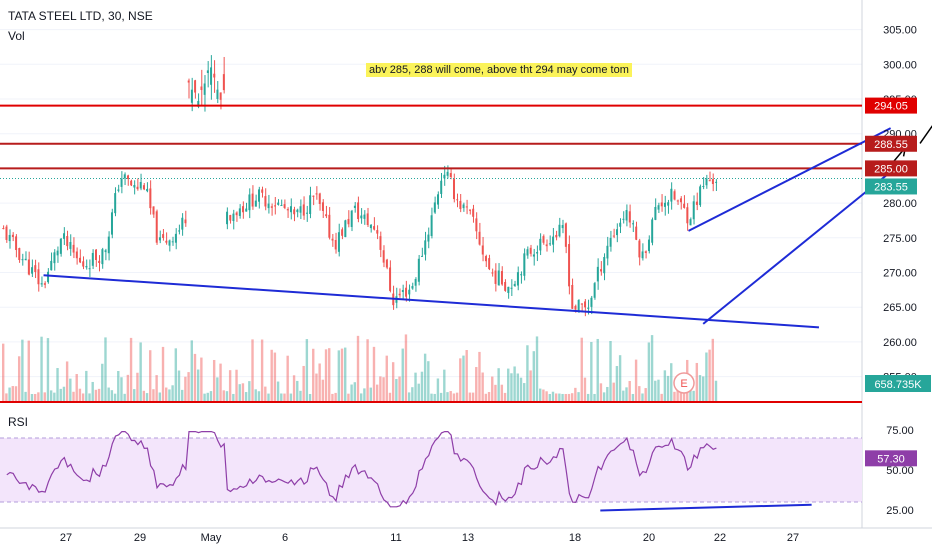 The image size is (932, 555). Describe the element at coordinates (925, 134) in the screenshot. I see `projection-arrow-shaft` at that location.